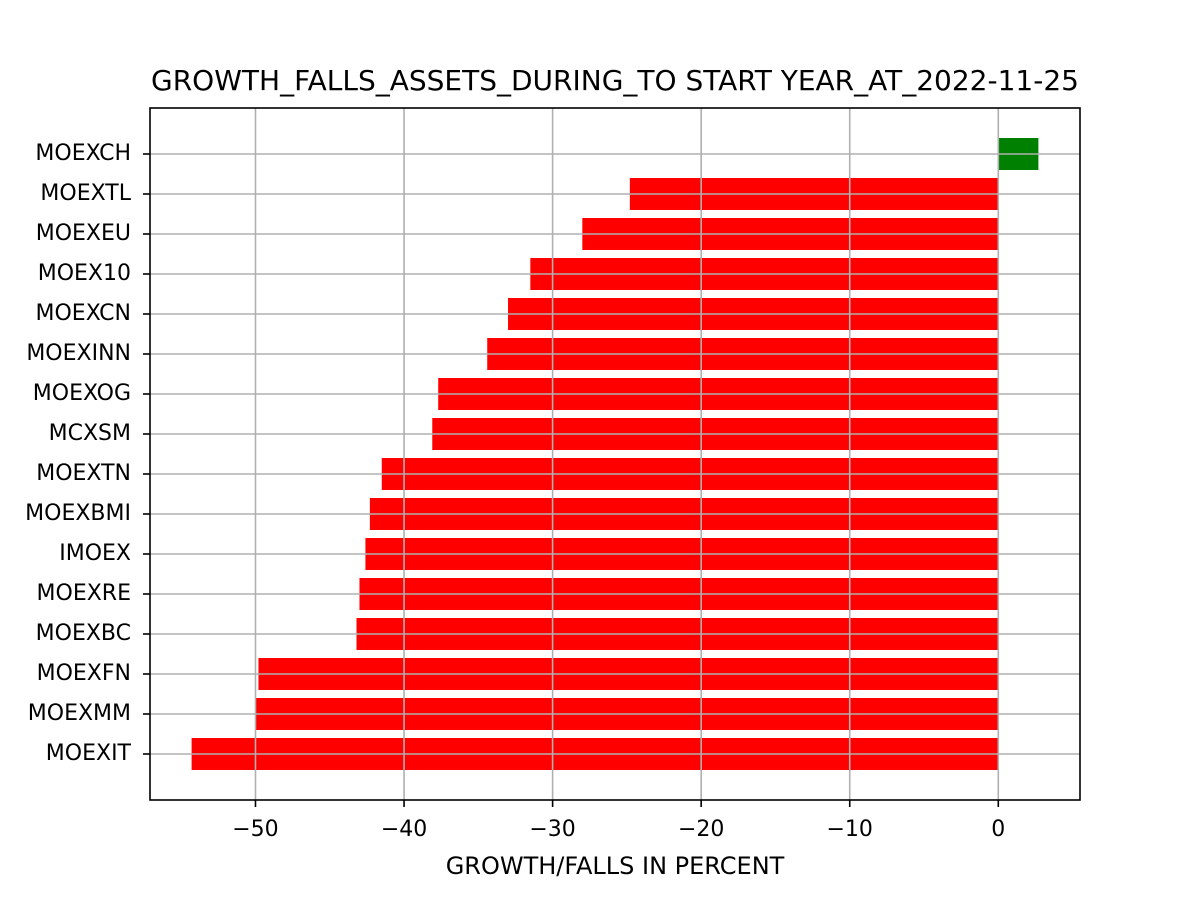 The image size is (1200, 900). What do you see at coordinates (95, 553) in the screenshot?
I see `y-tick-label: IMOEX` at bounding box center [95, 553].